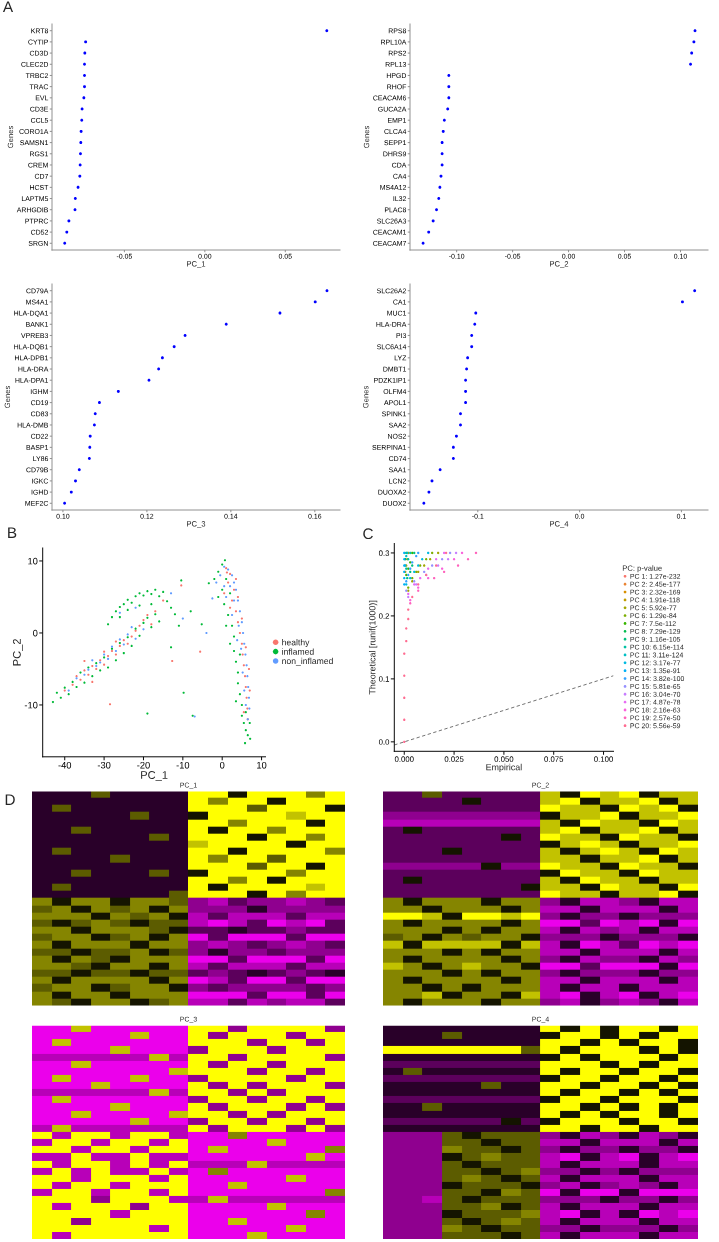  What do you see at coordinates (35, 633) in the screenshot?
I see `y-tick-label: 0` at bounding box center [35, 633].